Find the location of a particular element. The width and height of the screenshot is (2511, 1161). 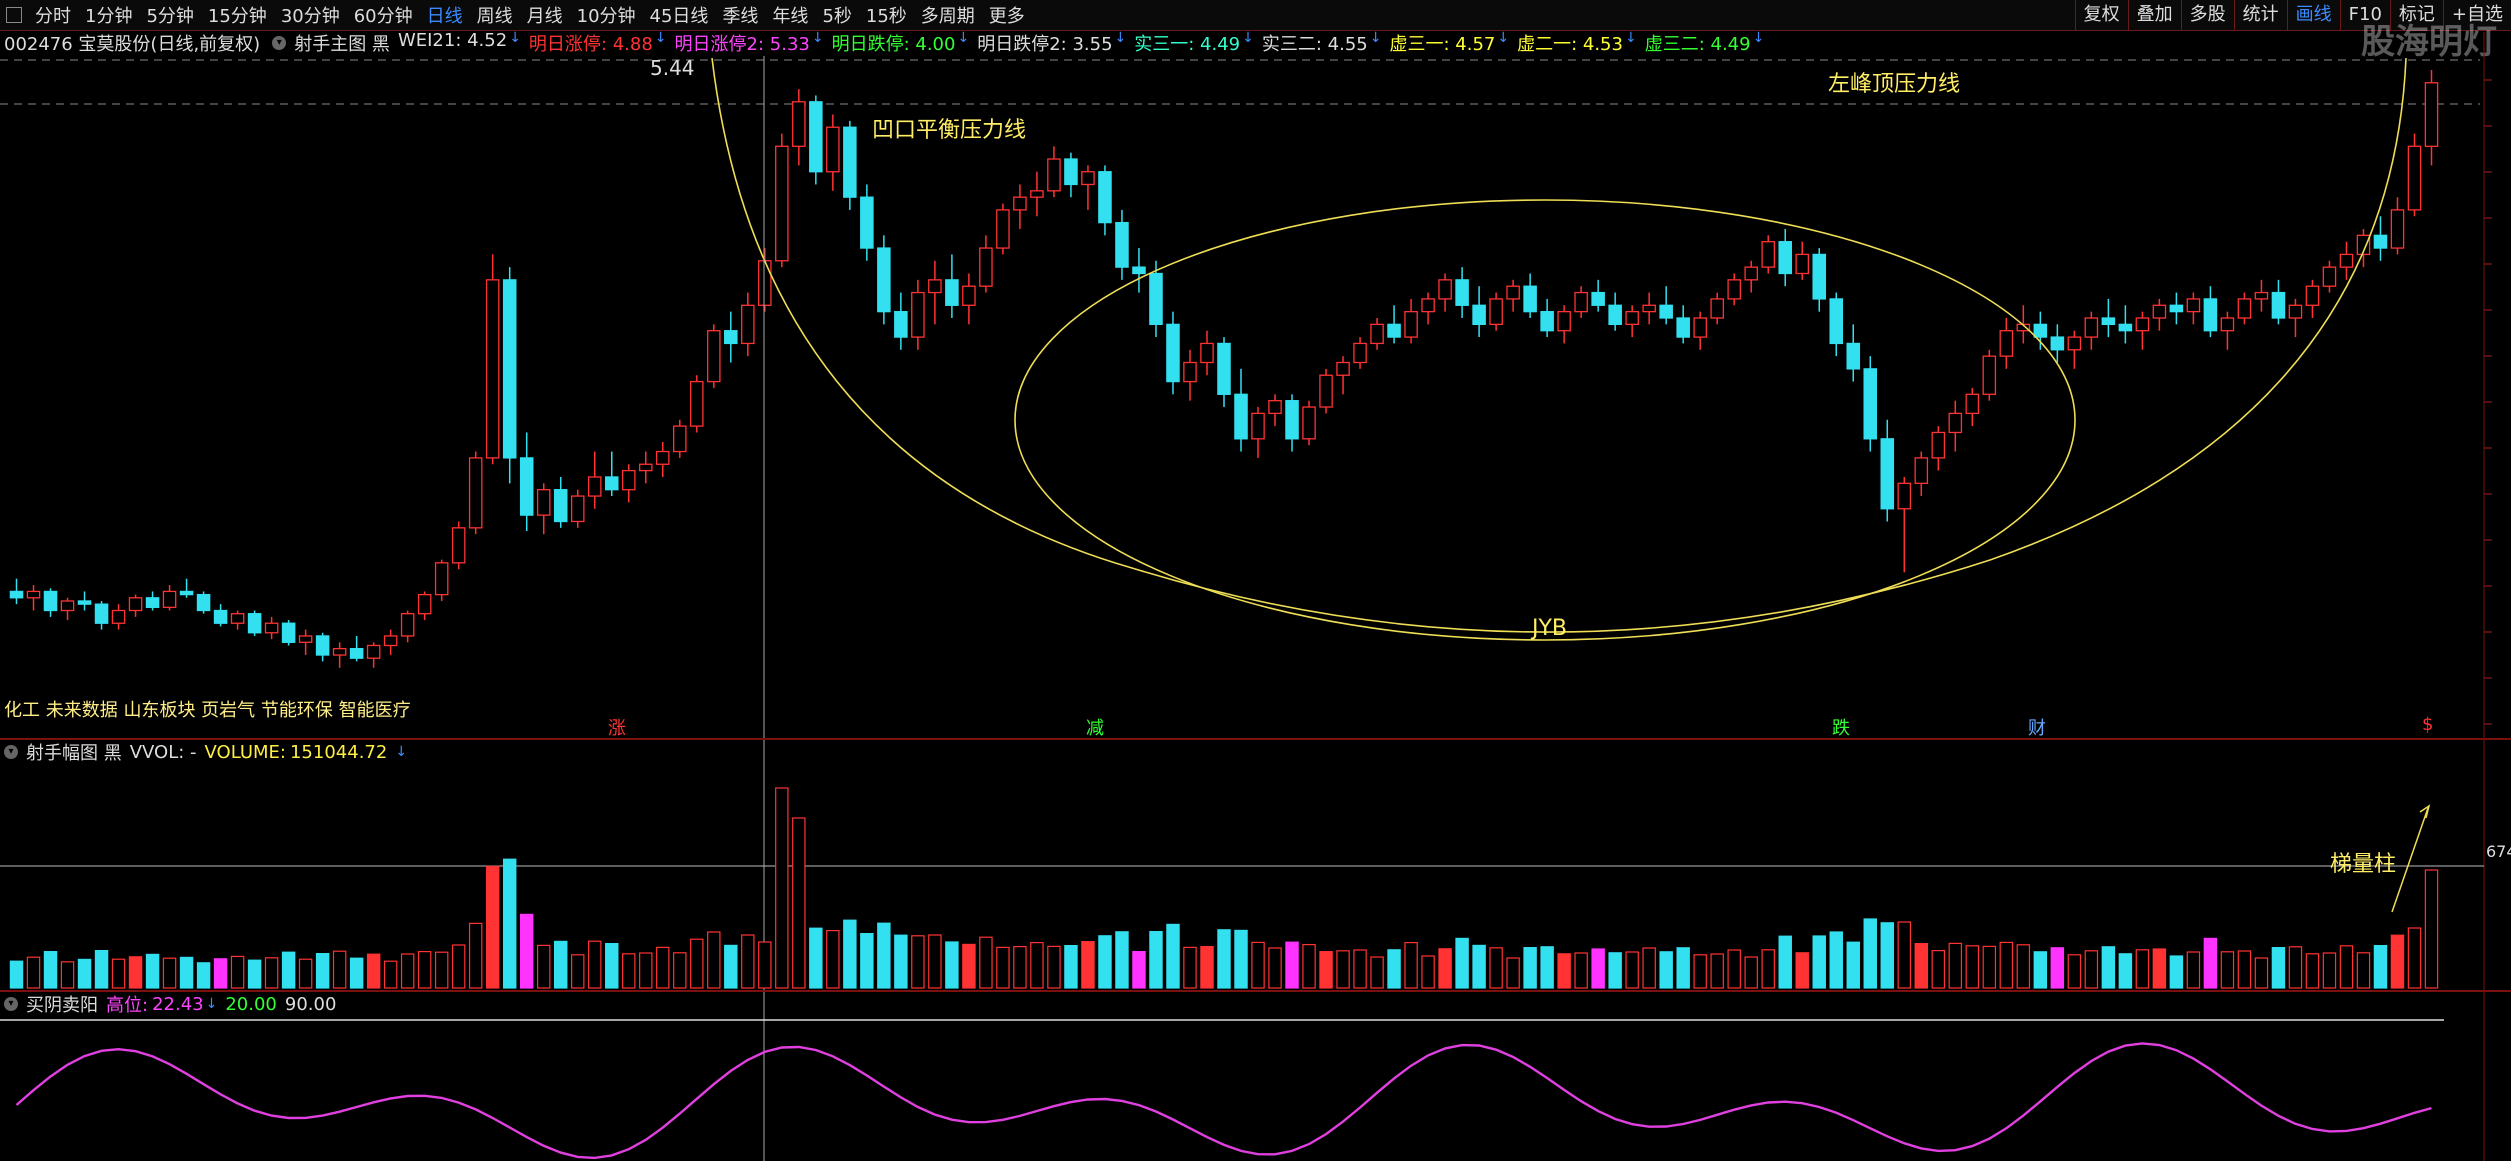

timeframe-tab: 多周期 is located at coordinates (947, 16).